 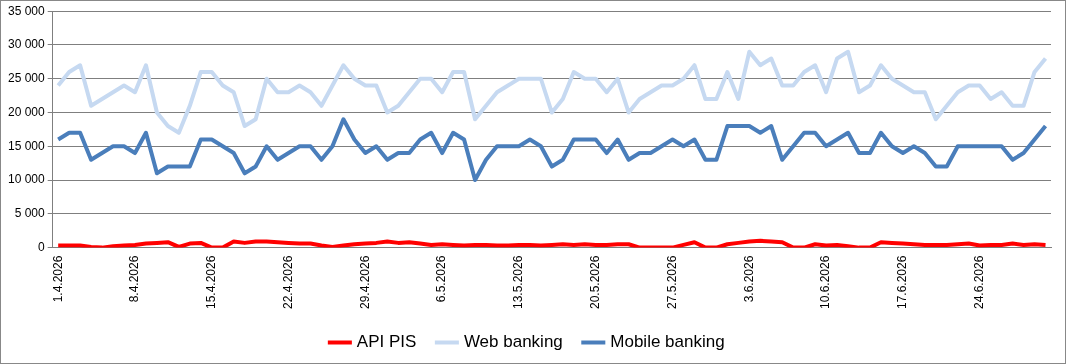 I want to click on legend-label: Mobile banking, so click(x=667, y=342).